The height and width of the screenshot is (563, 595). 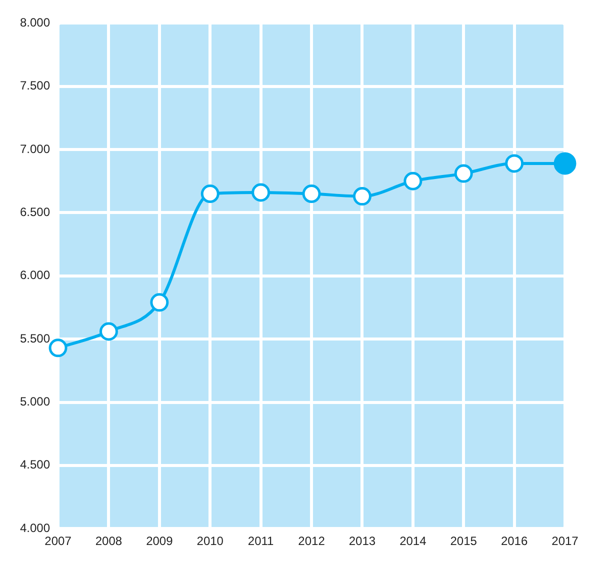 I want to click on x-tick-label: 2015, so click(x=464, y=541).